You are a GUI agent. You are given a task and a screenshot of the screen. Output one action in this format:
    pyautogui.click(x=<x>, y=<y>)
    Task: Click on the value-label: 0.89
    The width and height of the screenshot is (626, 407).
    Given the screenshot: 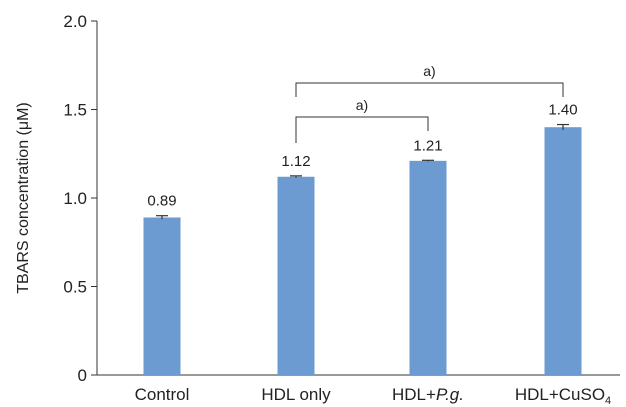 What is the action you would take?
    pyautogui.click(x=161, y=201)
    